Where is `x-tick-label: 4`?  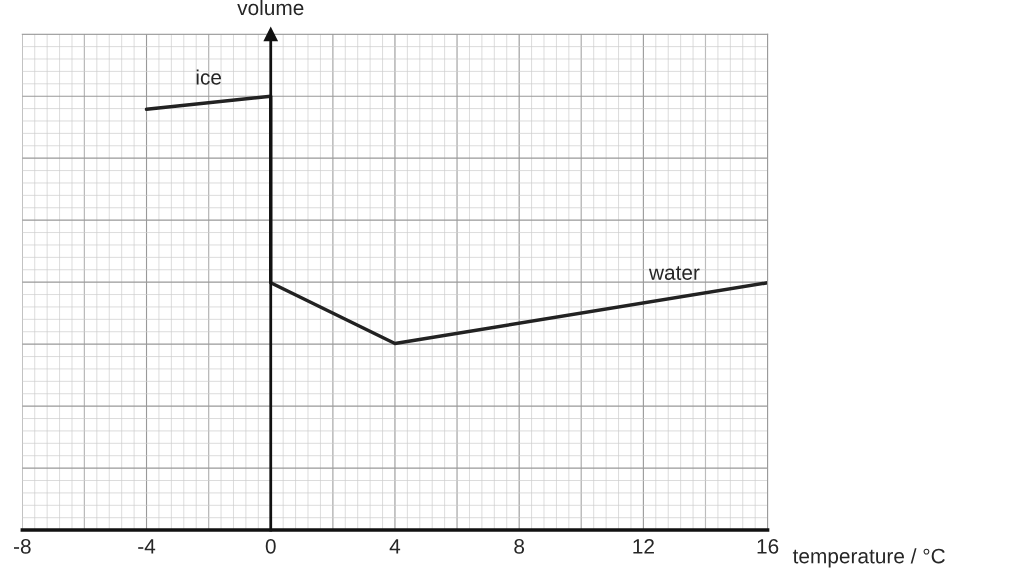
x-tick-label: 4 is located at coordinates (395, 546).